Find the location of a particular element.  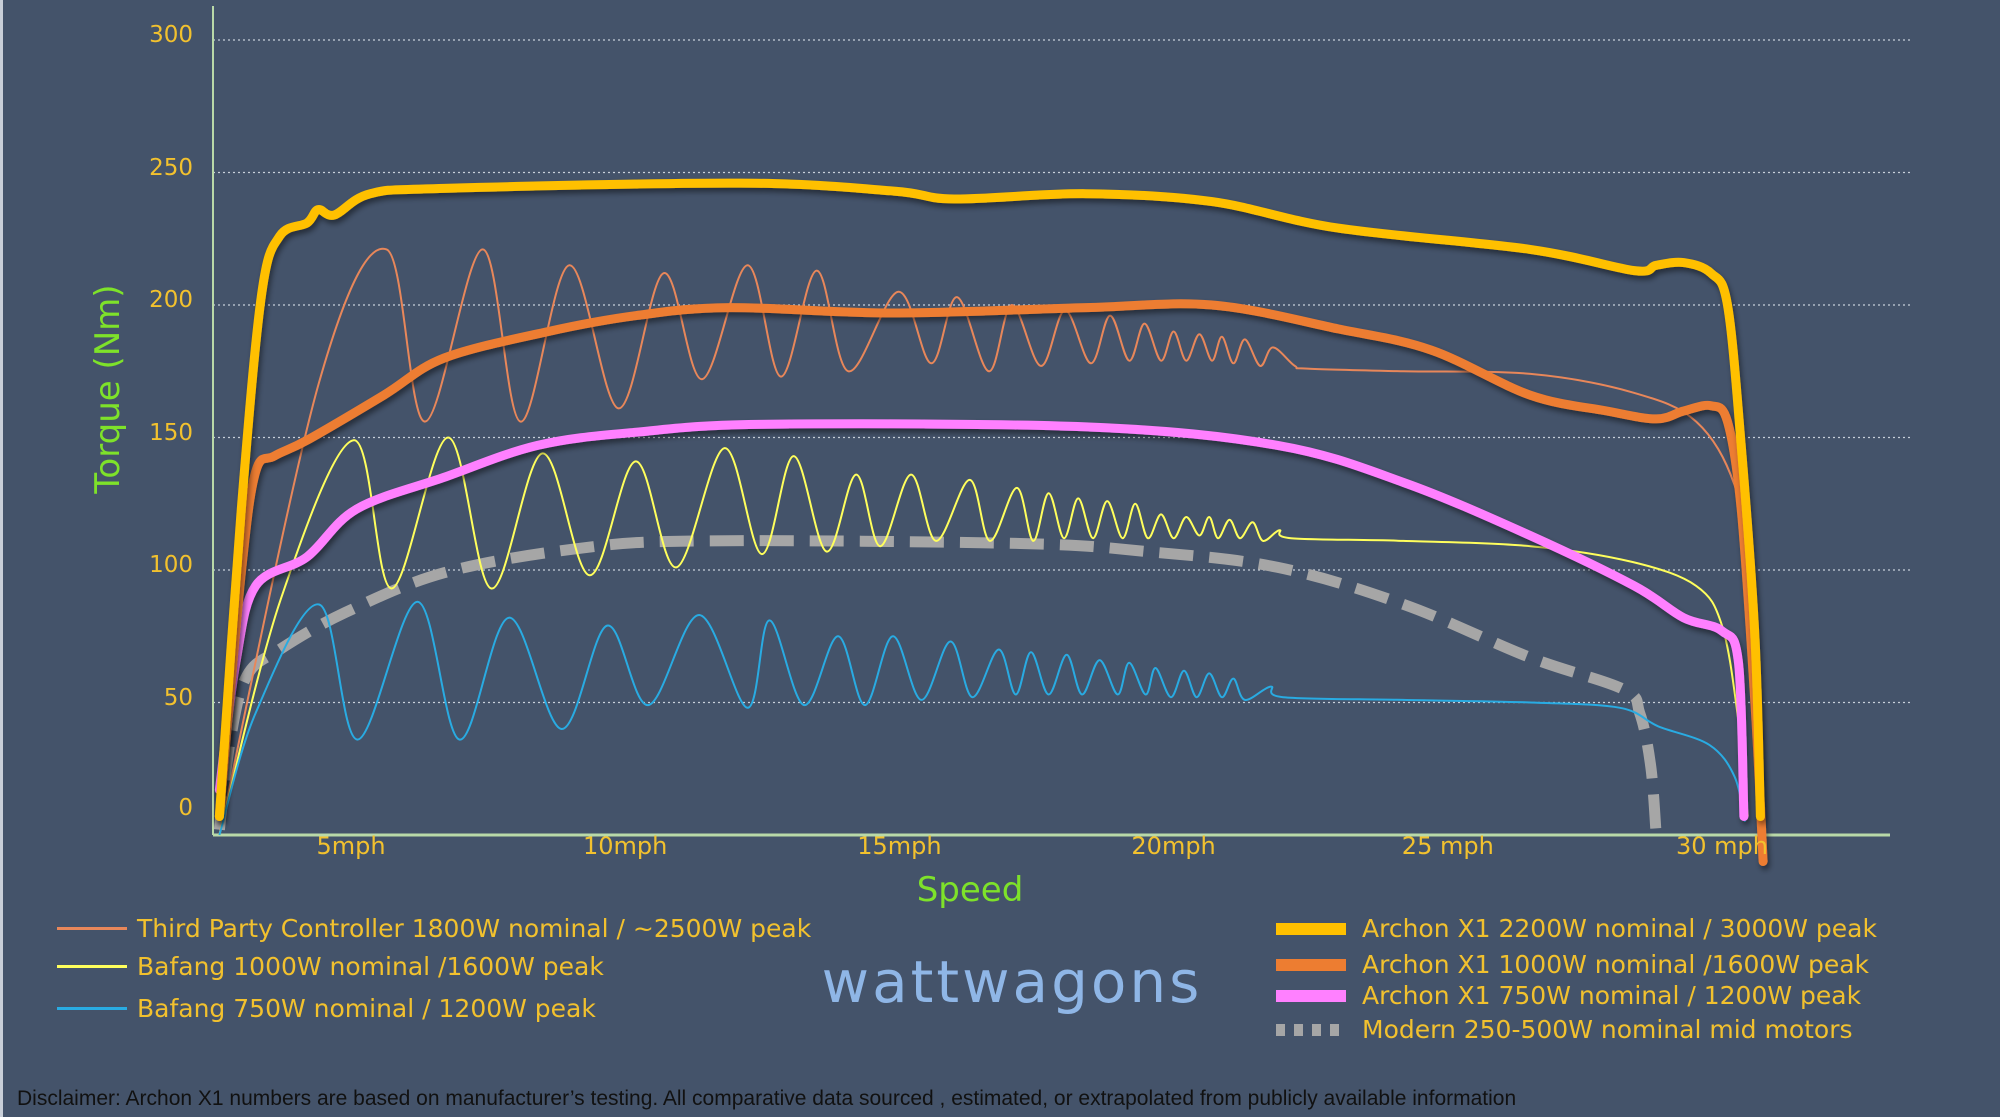

x-tick-label: 10mph is located at coordinates (625, 846).